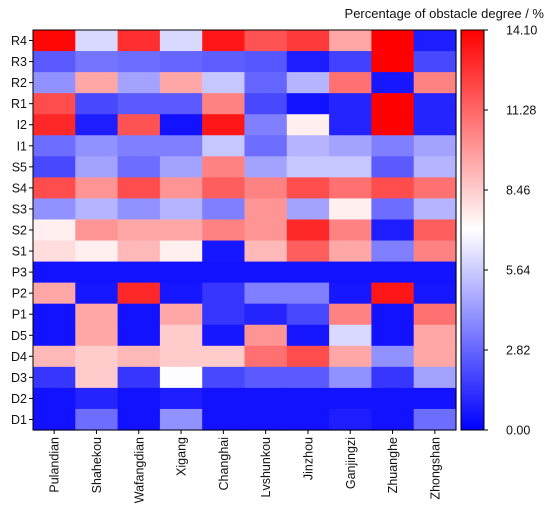 Image resolution: width=550 pixels, height=530 pixels. What do you see at coordinates (224, 314) in the screenshot?
I see `heatmap-cell-p1-changhai` at bounding box center [224, 314].